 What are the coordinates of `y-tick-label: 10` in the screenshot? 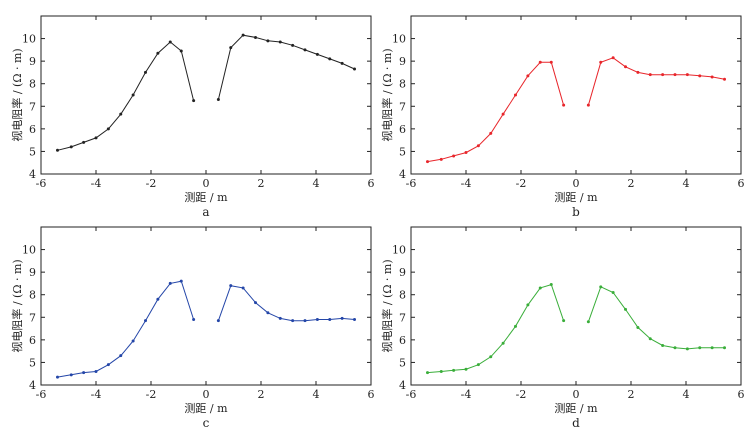 It's located at (399, 39).